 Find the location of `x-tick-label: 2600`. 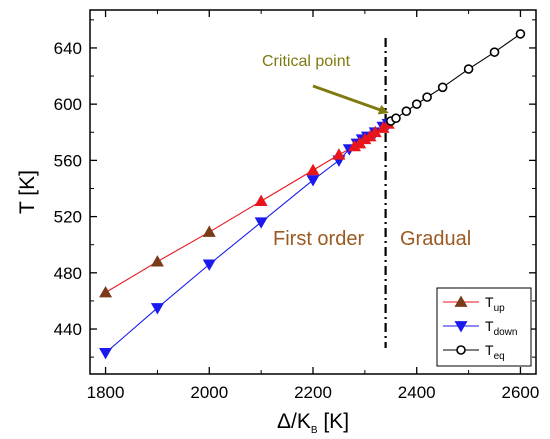

x-tick-label: 2600 is located at coordinates (521, 392).